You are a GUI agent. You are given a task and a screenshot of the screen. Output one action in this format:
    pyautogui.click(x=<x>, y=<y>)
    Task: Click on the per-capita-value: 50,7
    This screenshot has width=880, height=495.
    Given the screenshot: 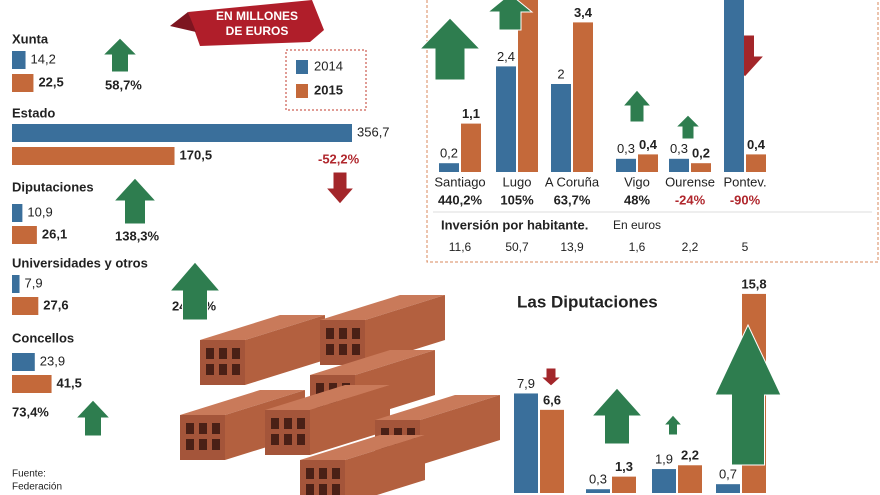 What is the action you would take?
    pyautogui.click(x=517, y=247)
    